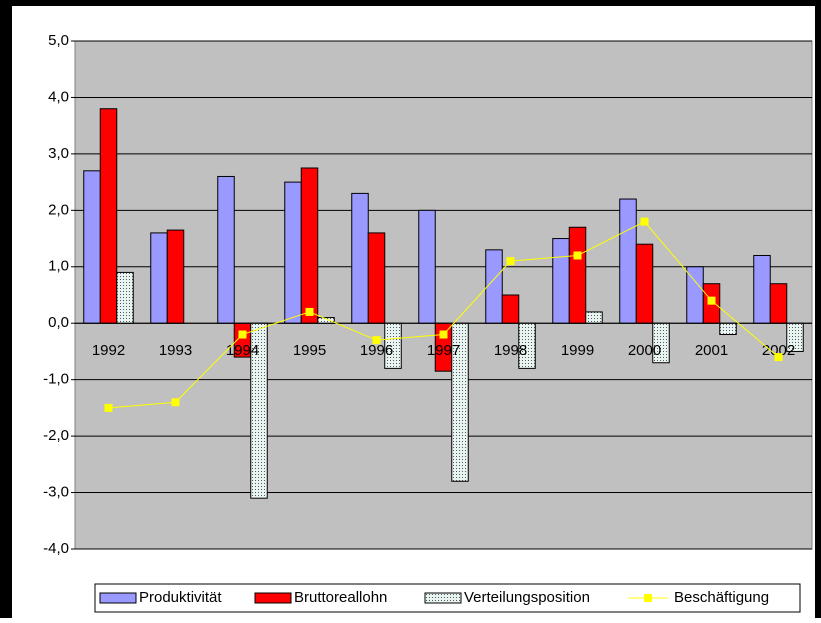 The height and width of the screenshot is (623, 821). Describe the element at coordinates (58, 40) in the screenshot. I see `y-tick-label: 5,0` at that location.